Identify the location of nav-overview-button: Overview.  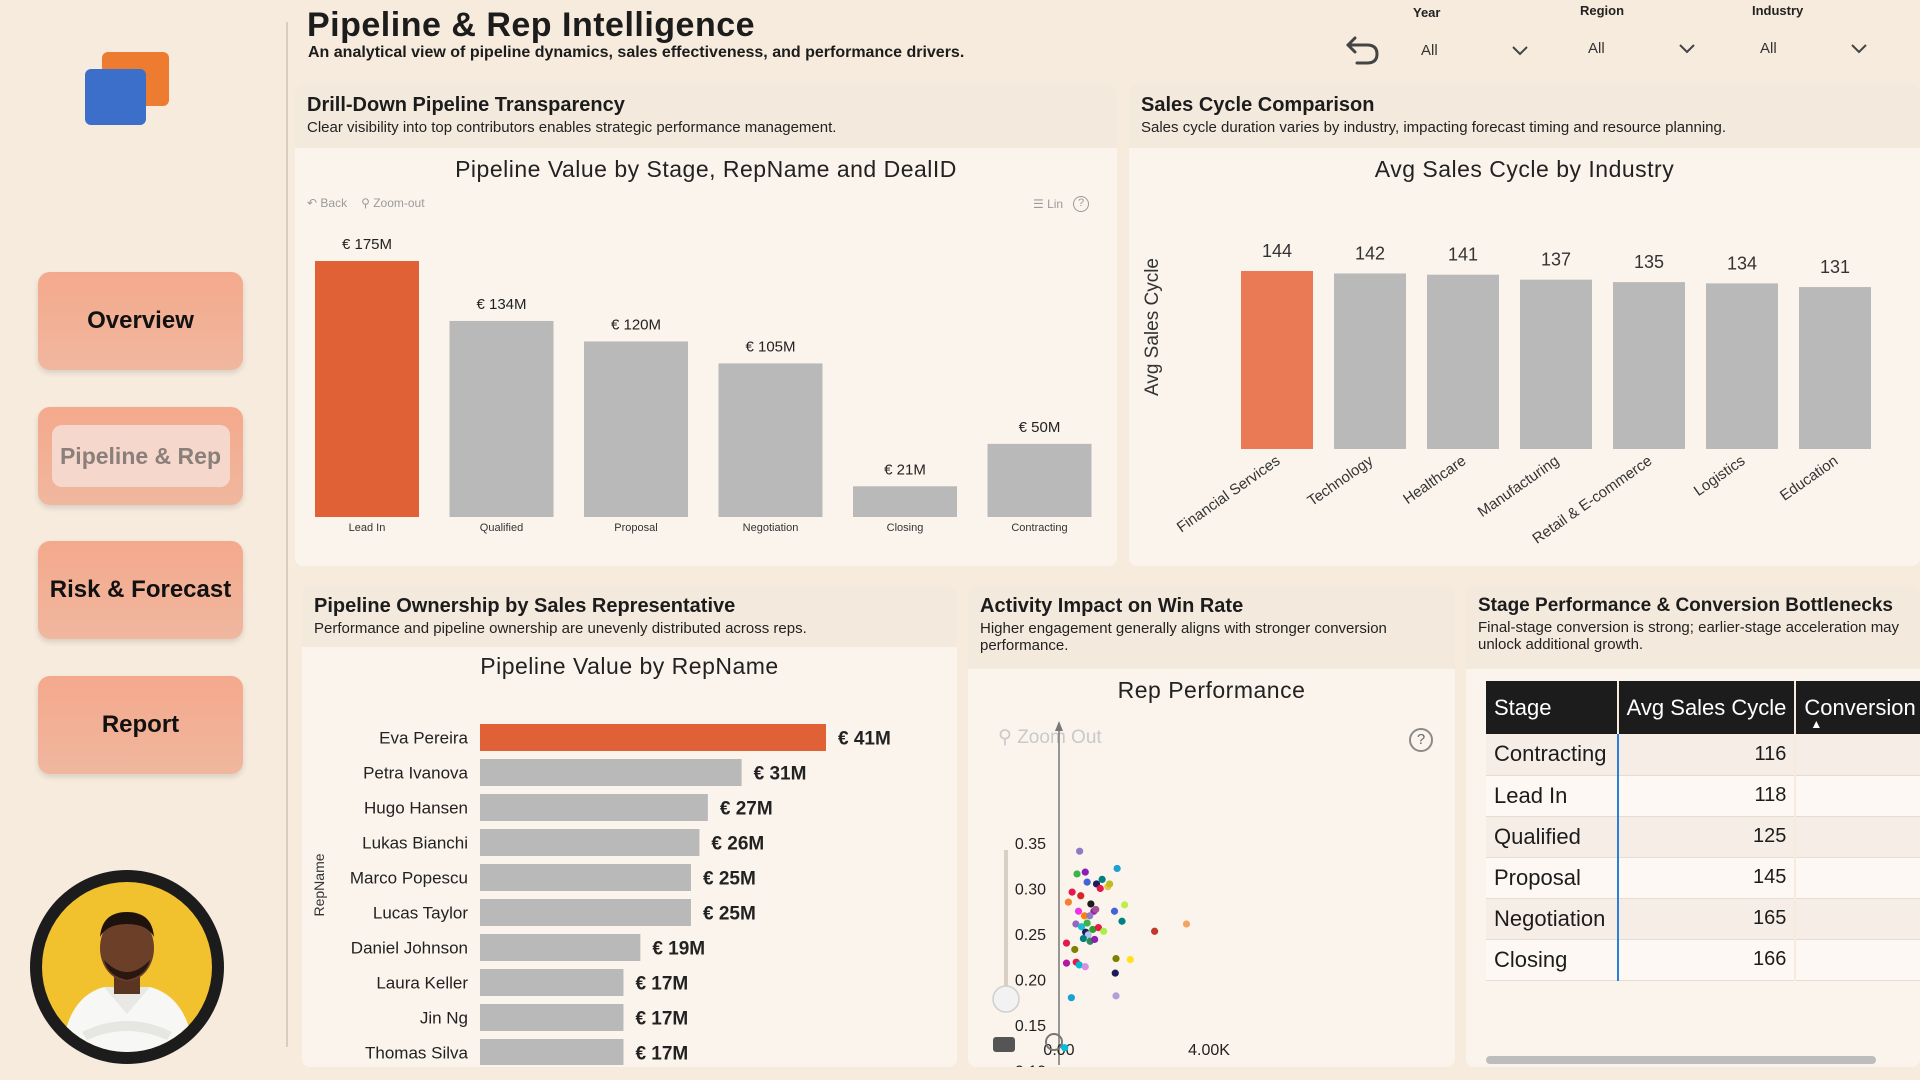
(140, 321).